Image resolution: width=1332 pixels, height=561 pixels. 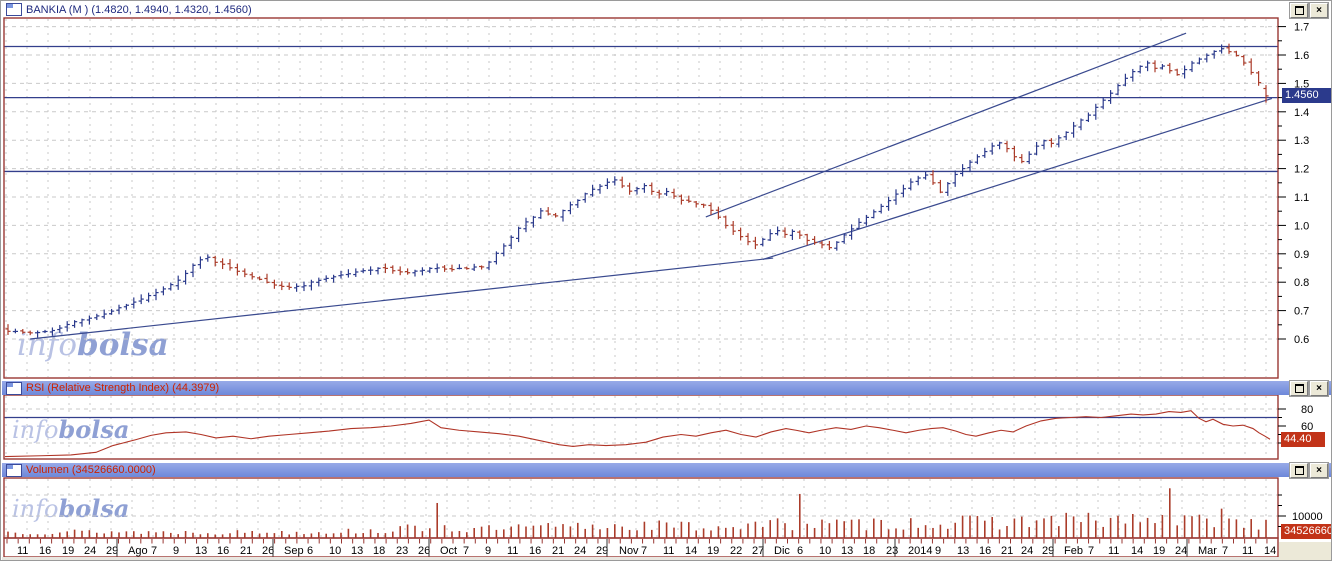 What do you see at coordinates (782, 551) in the screenshot?
I see `svg-text: Dic` at bounding box center [782, 551].